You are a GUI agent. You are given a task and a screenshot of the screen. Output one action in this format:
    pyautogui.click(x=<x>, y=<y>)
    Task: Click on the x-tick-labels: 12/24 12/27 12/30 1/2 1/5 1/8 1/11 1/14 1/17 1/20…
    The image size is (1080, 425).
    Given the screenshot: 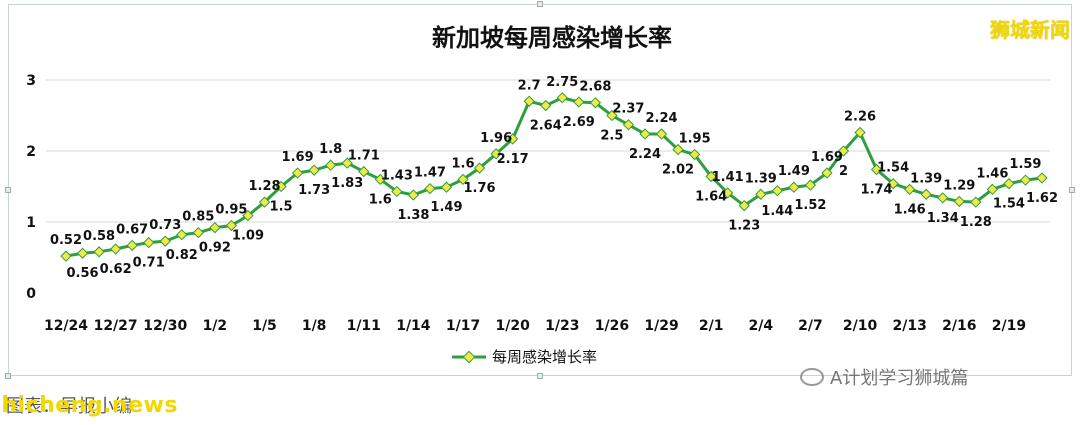 What is the action you would take?
    pyautogui.click(x=535, y=326)
    